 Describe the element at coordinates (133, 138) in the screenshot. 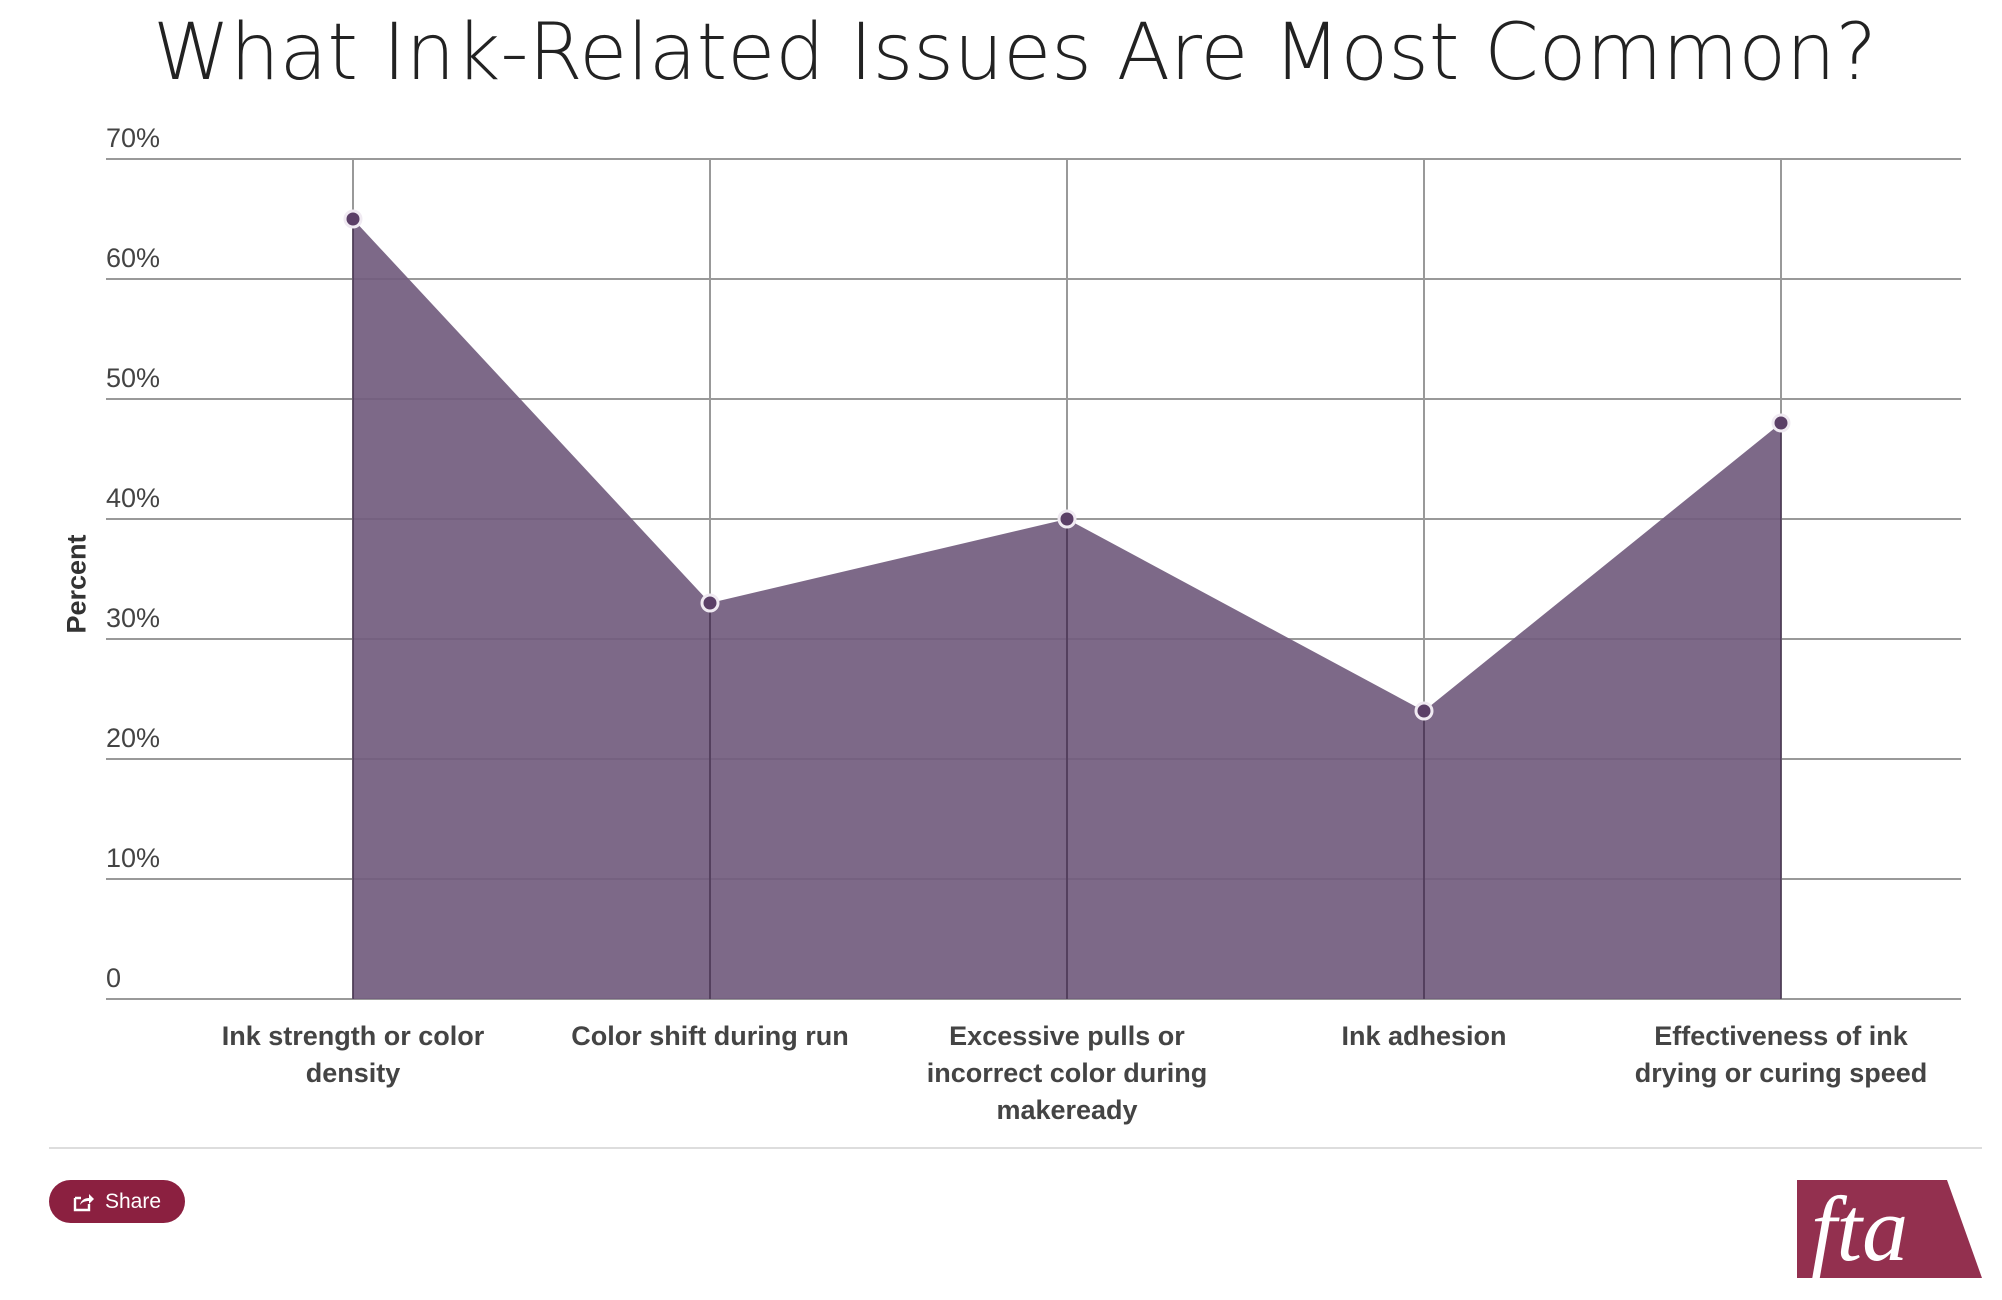

I see `y-tick-label: 70%` at that location.